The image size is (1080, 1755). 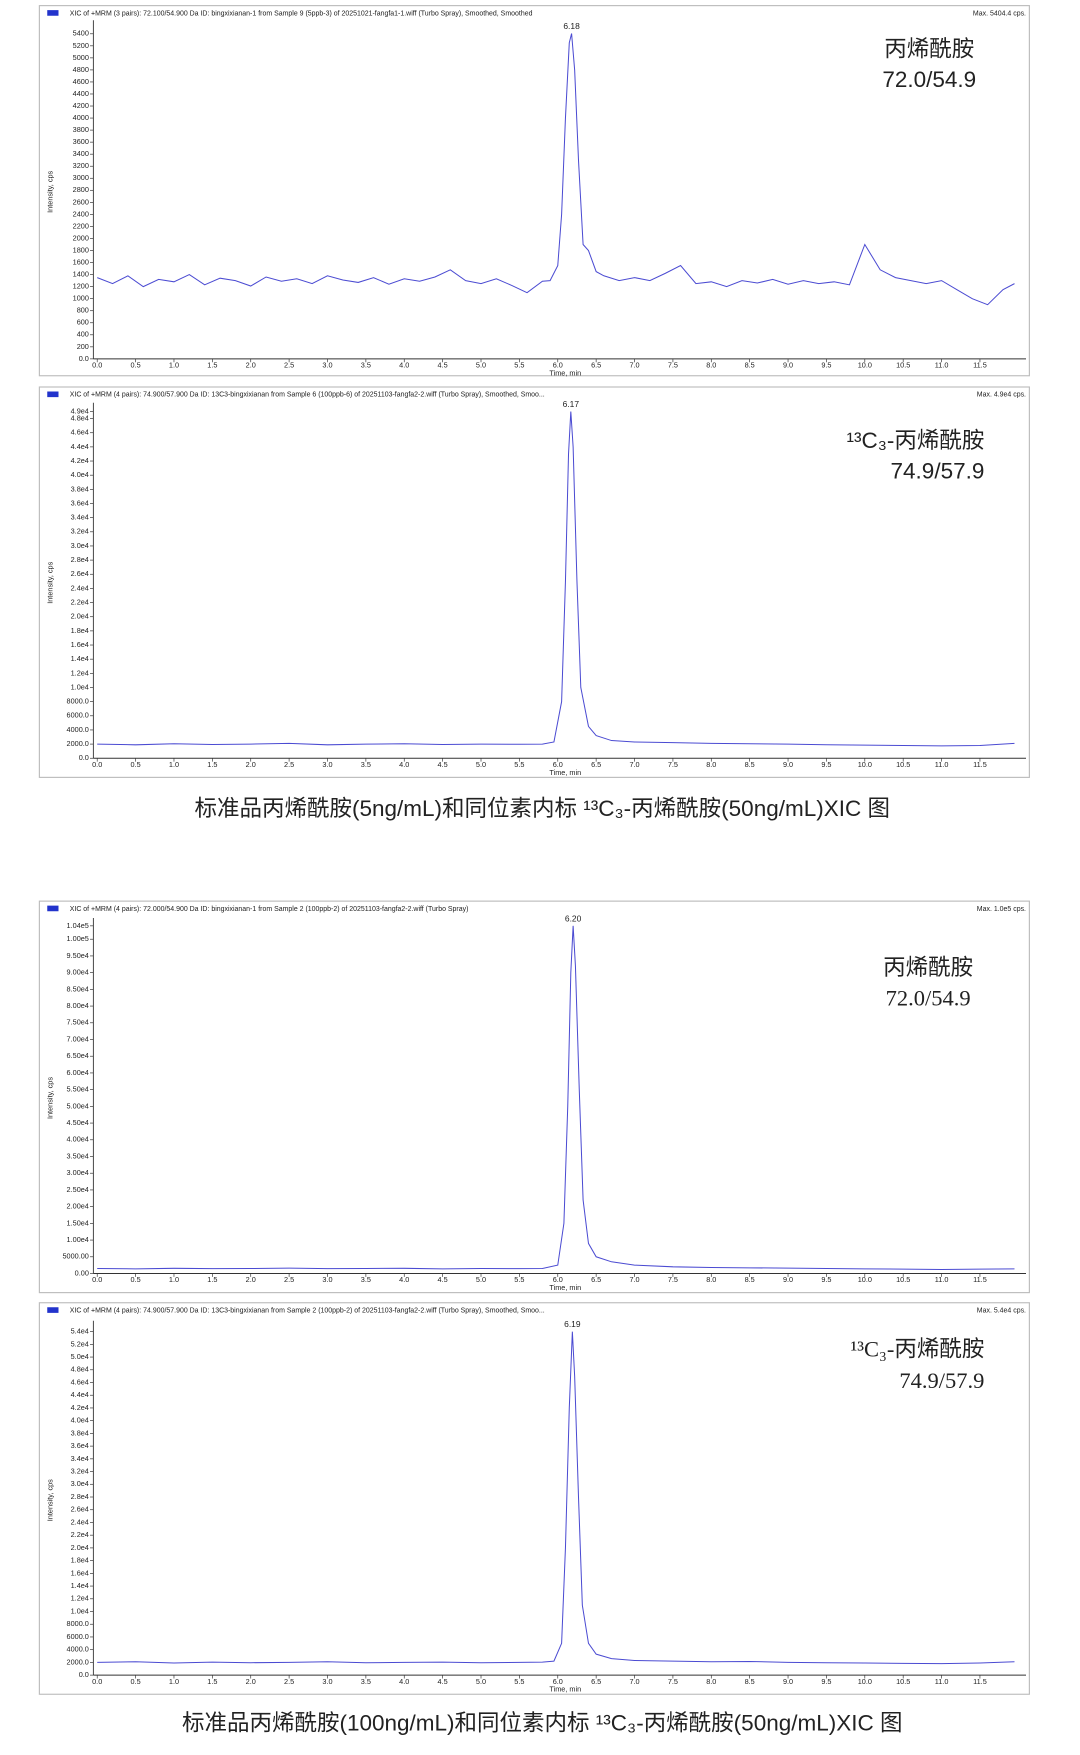 What do you see at coordinates (251, 1279) in the screenshot?
I see `x-tick-label: 2.0` at bounding box center [251, 1279].